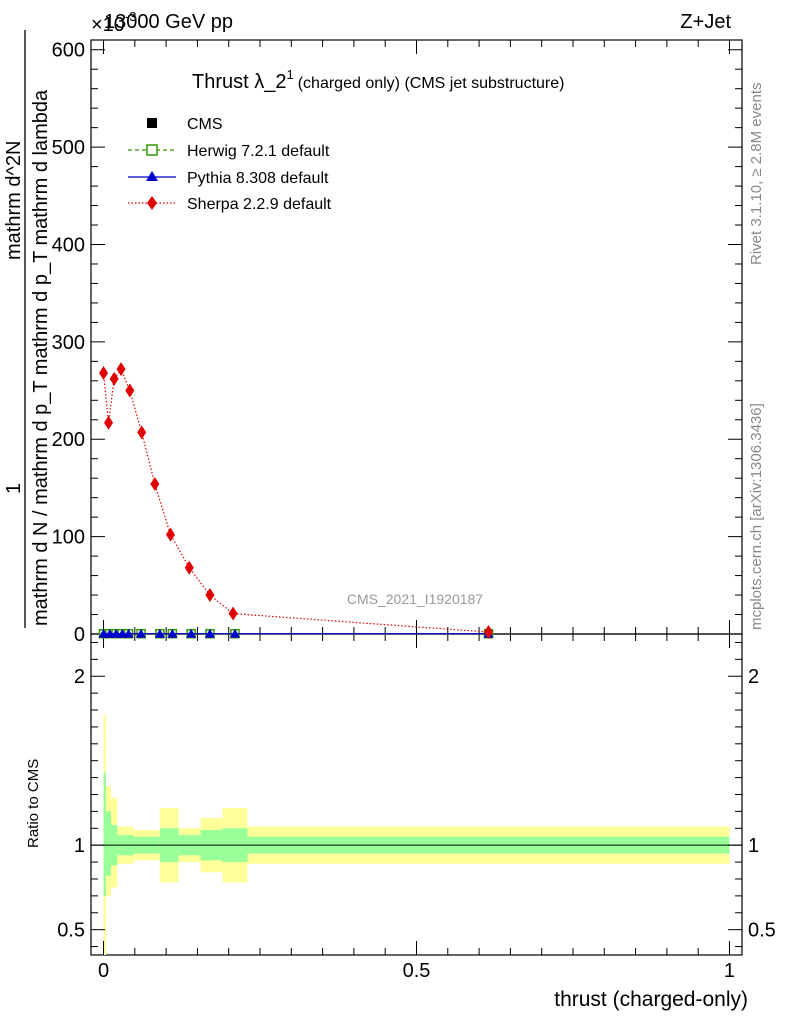  What do you see at coordinates (415, 599) in the screenshot?
I see `analysis-watermark: CMS_2021_I1920187` at bounding box center [415, 599].